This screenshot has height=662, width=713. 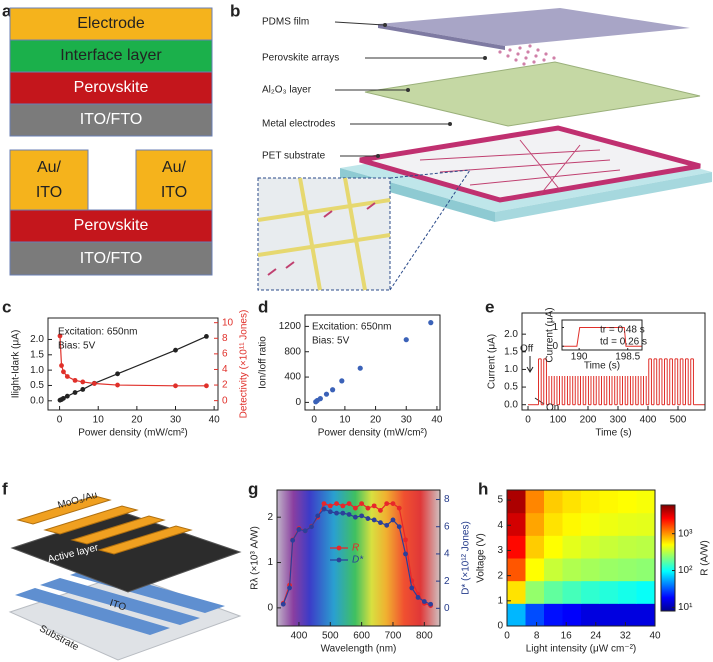 What do you see at coordinates (137, 420) in the screenshot?
I see `x-tick-label: 20` at bounding box center [137, 420].